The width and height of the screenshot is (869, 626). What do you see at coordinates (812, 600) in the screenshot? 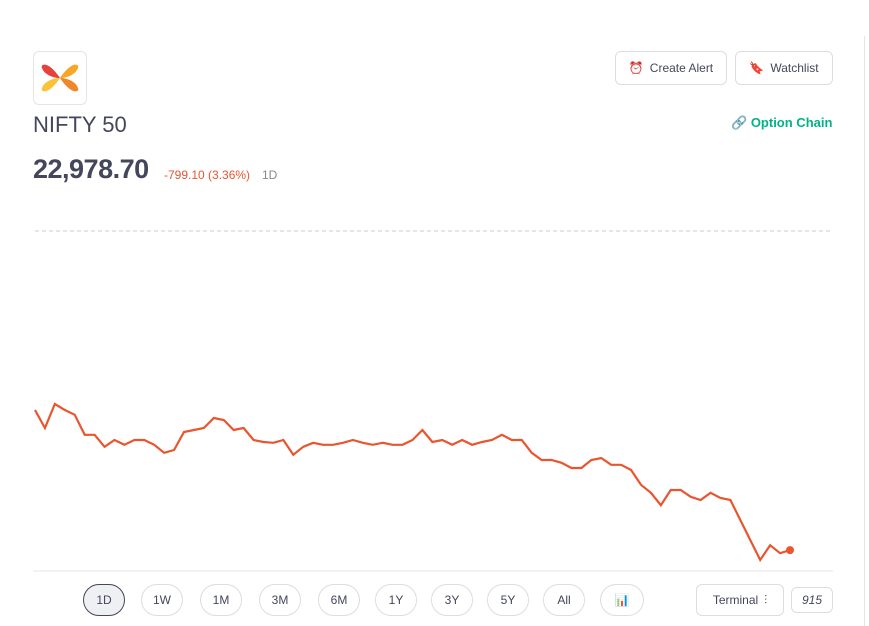
I see `time-button: 915` at bounding box center [812, 600].